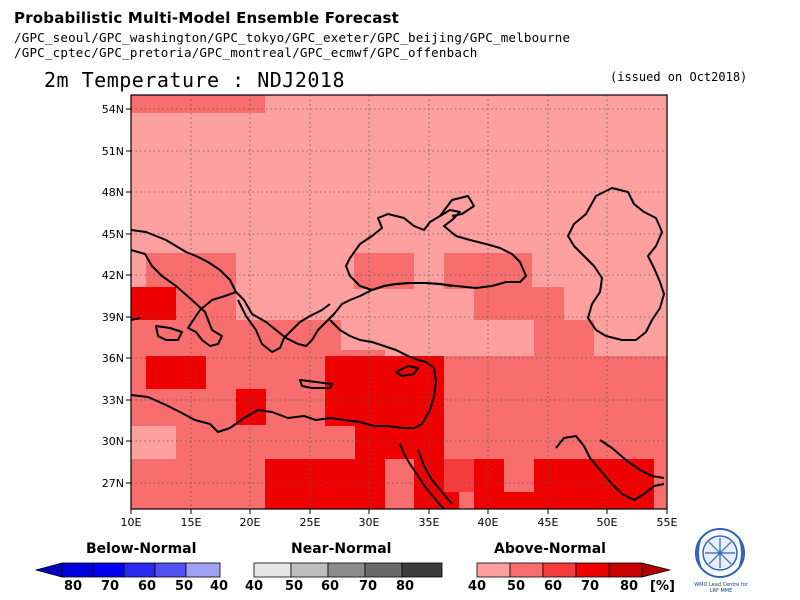 The height and width of the screenshot is (600, 800). What do you see at coordinates (667, 522) in the screenshot?
I see `lon-label: 55E` at bounding box center [667, 522].